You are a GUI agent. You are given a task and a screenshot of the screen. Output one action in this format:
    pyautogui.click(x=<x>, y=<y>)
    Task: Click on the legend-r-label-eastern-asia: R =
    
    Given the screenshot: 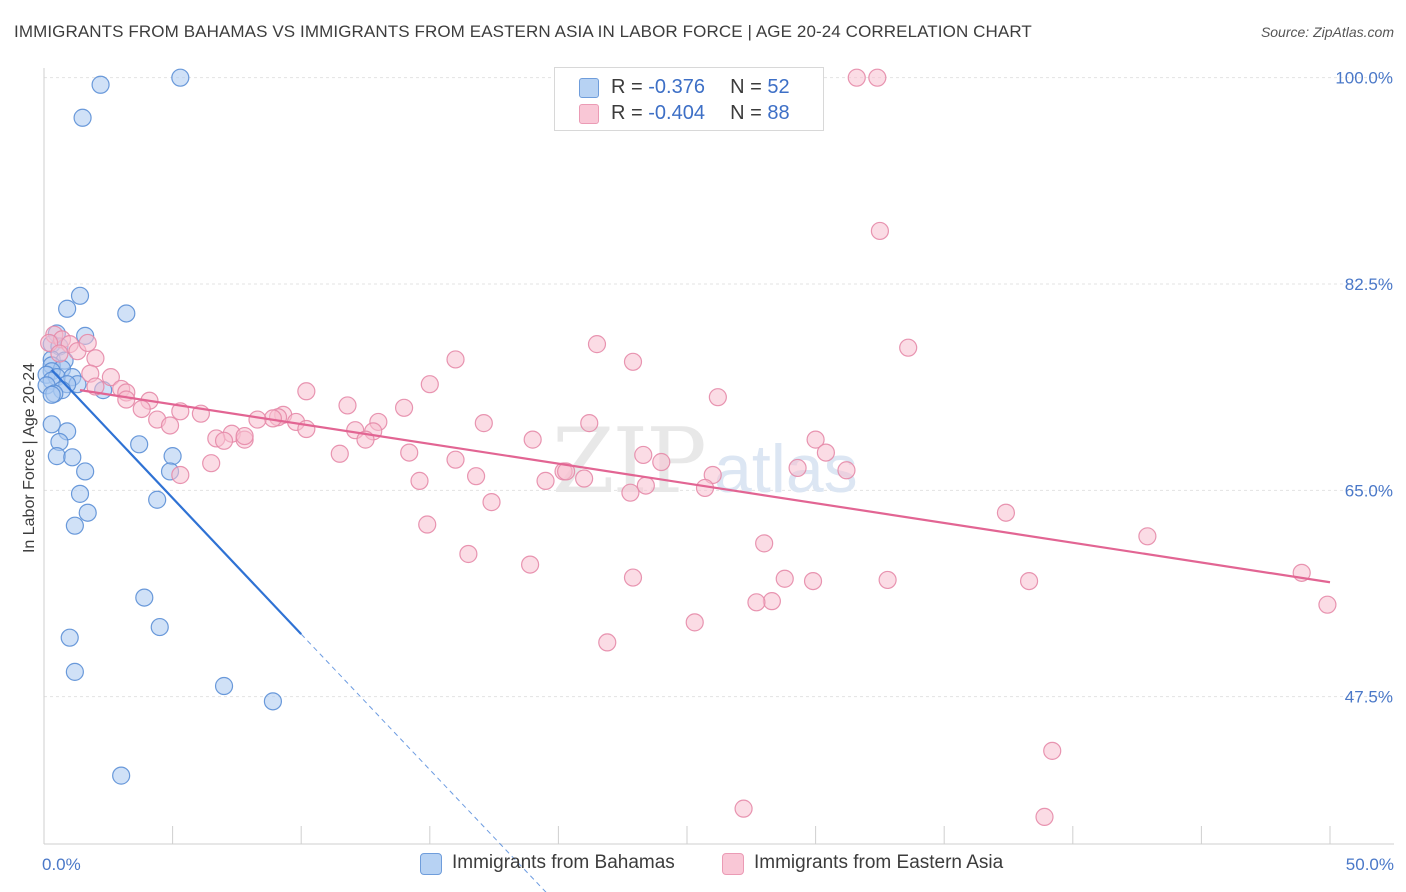 What is the action you would take?
    pyautogui.click(x=630, y=113)
    